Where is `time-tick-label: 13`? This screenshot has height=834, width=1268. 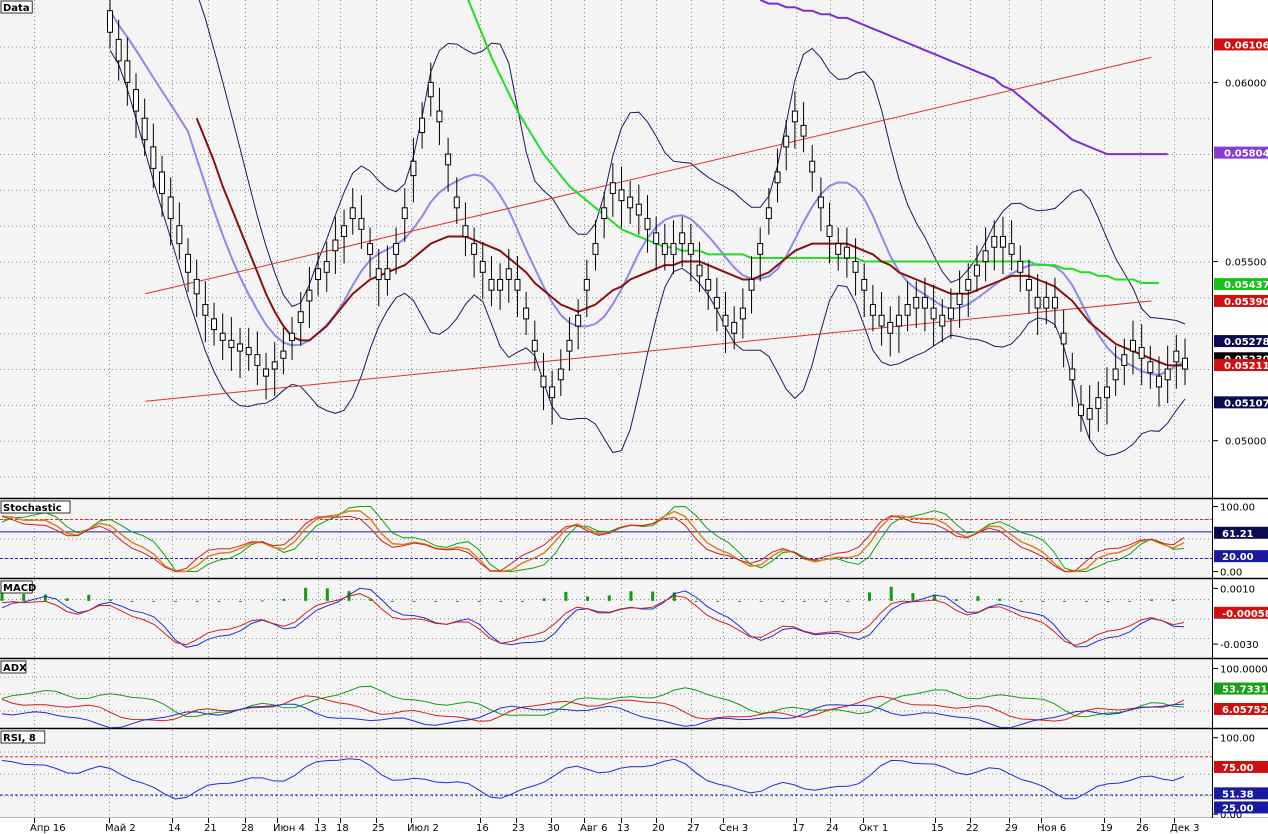 time-tick-label: 13 is located at coordinates (320, 828).